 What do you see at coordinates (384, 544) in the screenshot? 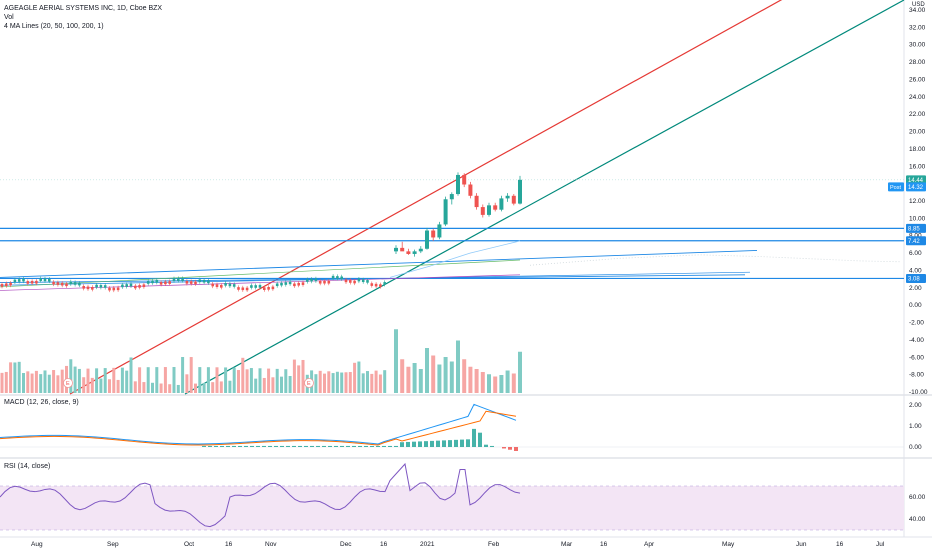
I see `time-tick-label: 16` at bounding box center [384, 544].